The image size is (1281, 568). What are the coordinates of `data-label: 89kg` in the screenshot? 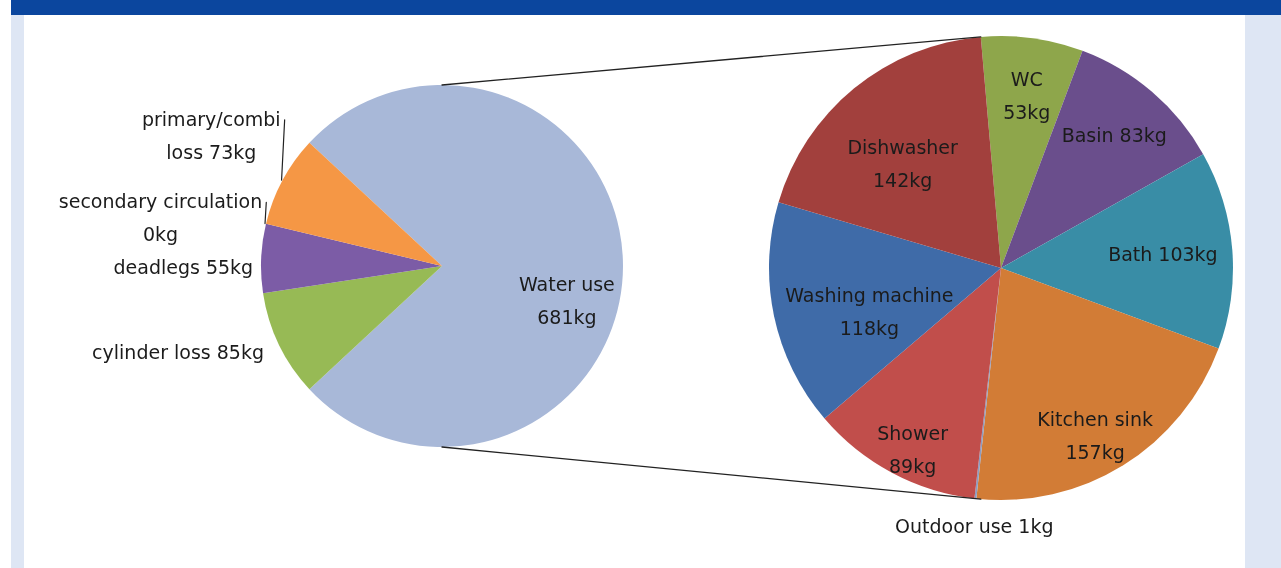 It's located at (912, 465).